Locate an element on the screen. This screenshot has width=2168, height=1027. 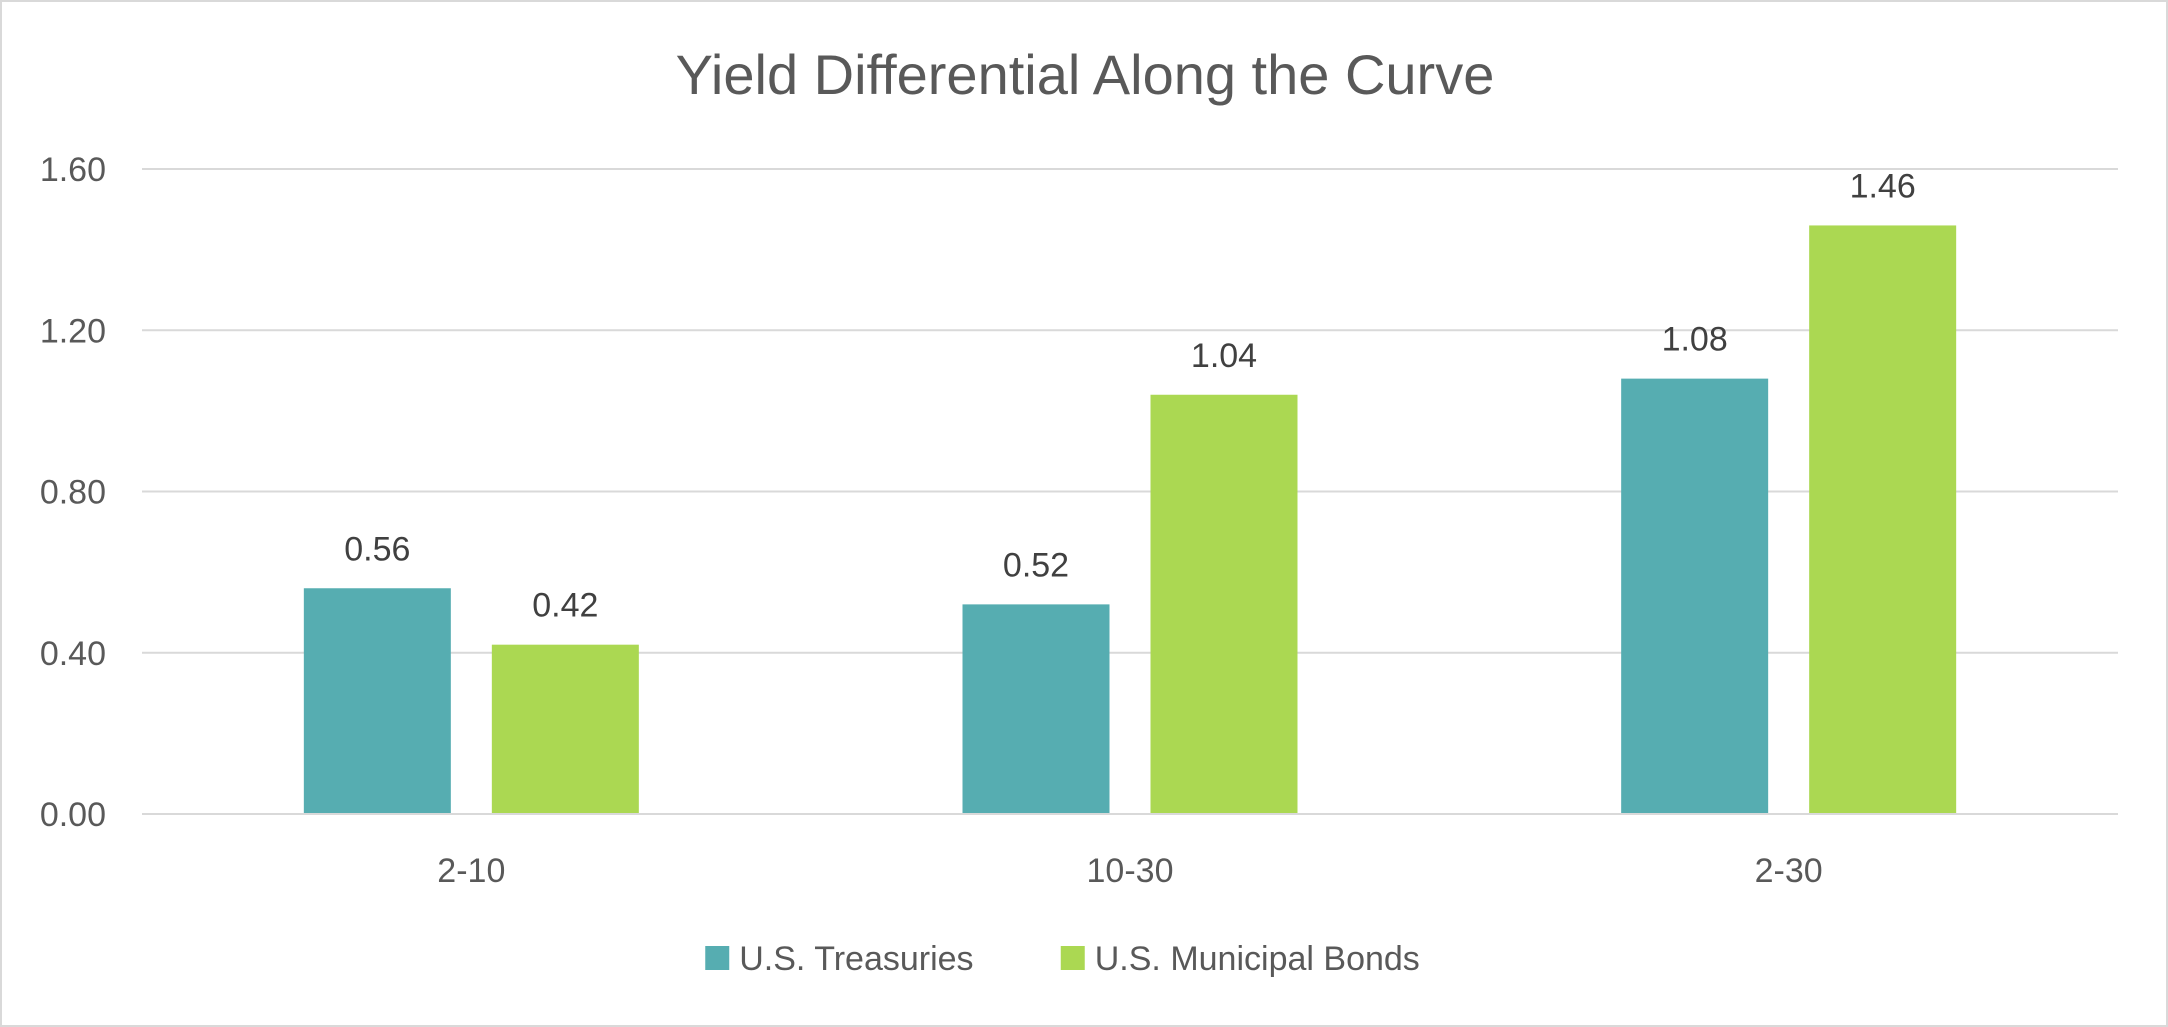
legend: U.S. Treasuries U.S. Municipal Bonds is located at coordinates (1062, 959).